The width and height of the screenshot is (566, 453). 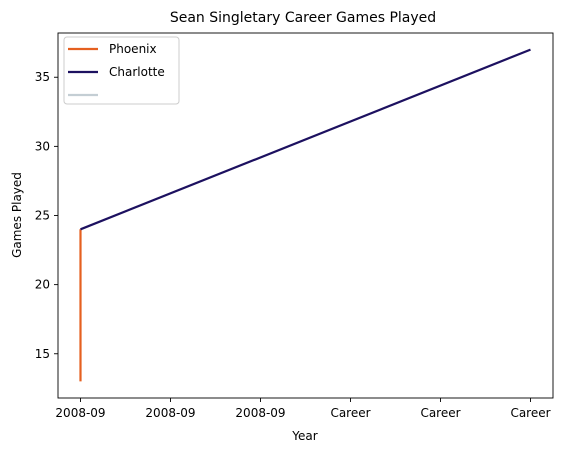 What do you see at coordinates (42, 146) in the screenshot?
I see `y-tick-label: 30` at bounding box center [42, 146].